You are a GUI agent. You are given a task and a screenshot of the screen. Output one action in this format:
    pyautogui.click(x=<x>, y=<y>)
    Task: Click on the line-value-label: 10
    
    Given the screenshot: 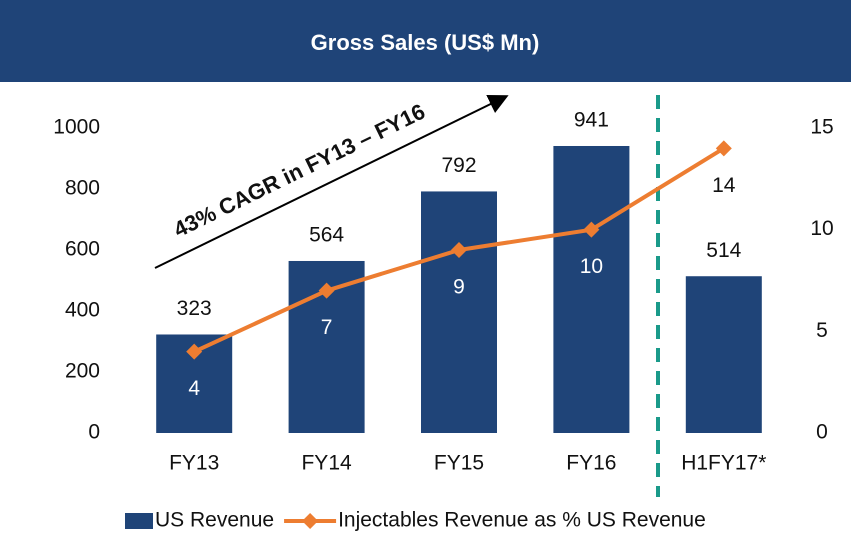 What is the action you would take?
    pyautogui.click(x=591, y=266)
    